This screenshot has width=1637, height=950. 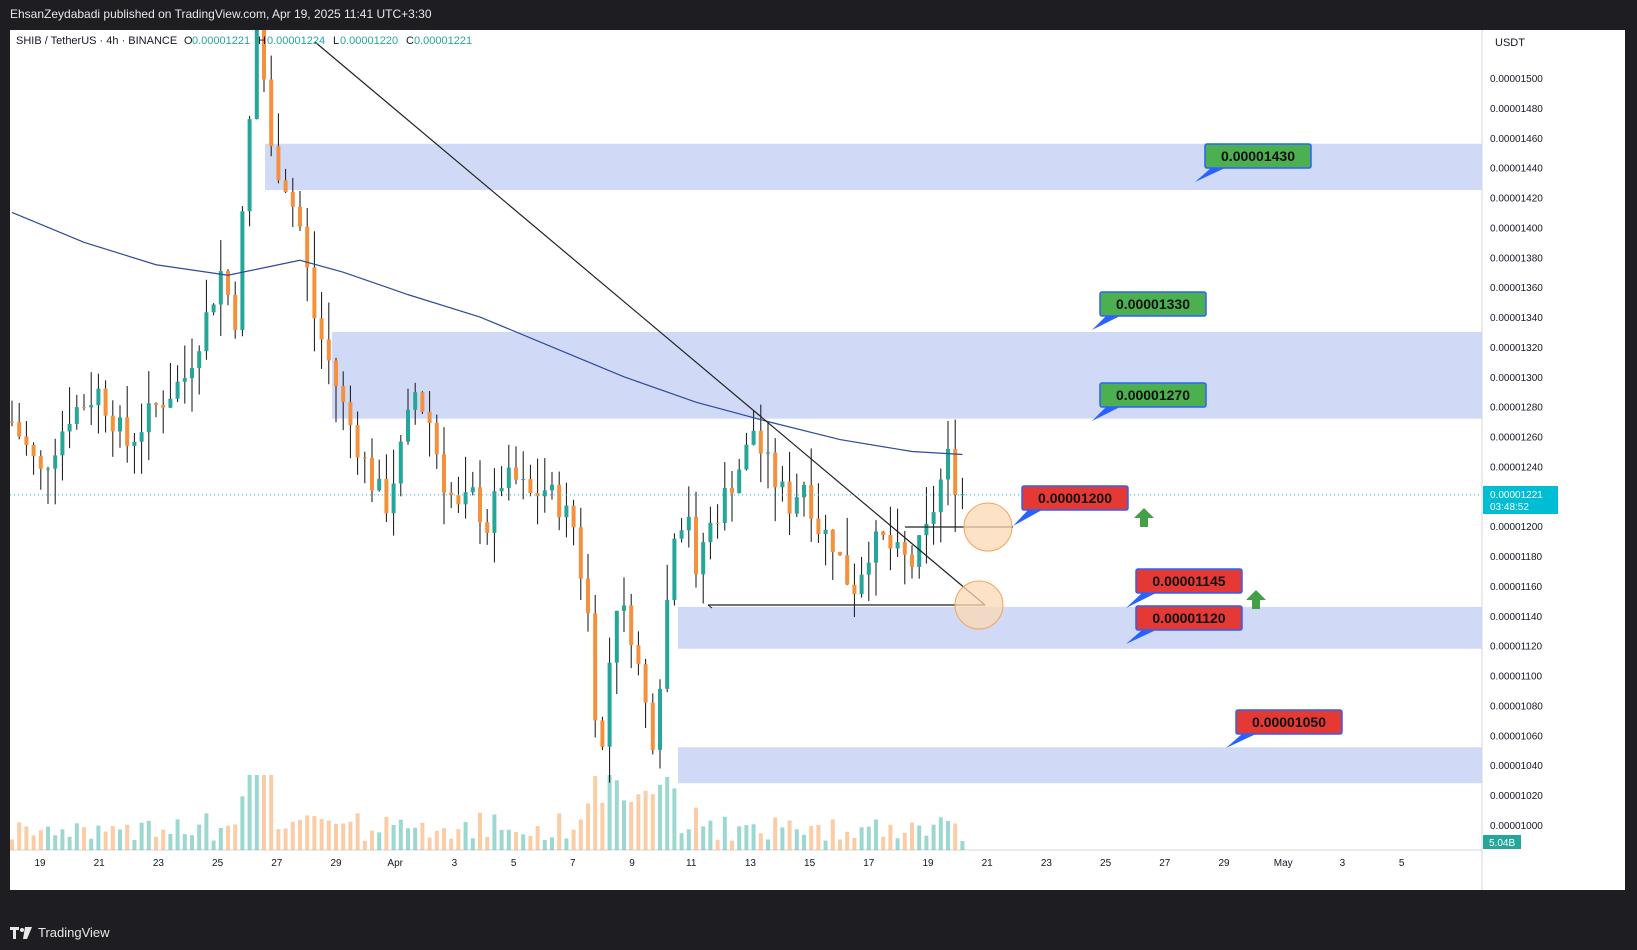 What do you see at coordinates (1071, 505) in the screenshot?
I see `target-label: 0.00001200` at bounding box center [1071, 505].